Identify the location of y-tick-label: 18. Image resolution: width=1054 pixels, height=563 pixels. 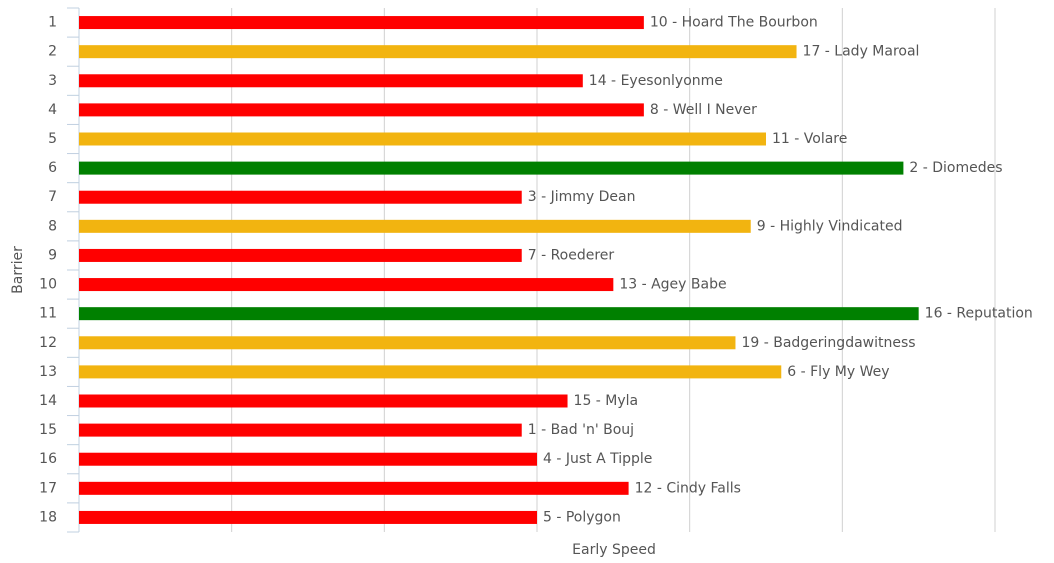
(48, 517).